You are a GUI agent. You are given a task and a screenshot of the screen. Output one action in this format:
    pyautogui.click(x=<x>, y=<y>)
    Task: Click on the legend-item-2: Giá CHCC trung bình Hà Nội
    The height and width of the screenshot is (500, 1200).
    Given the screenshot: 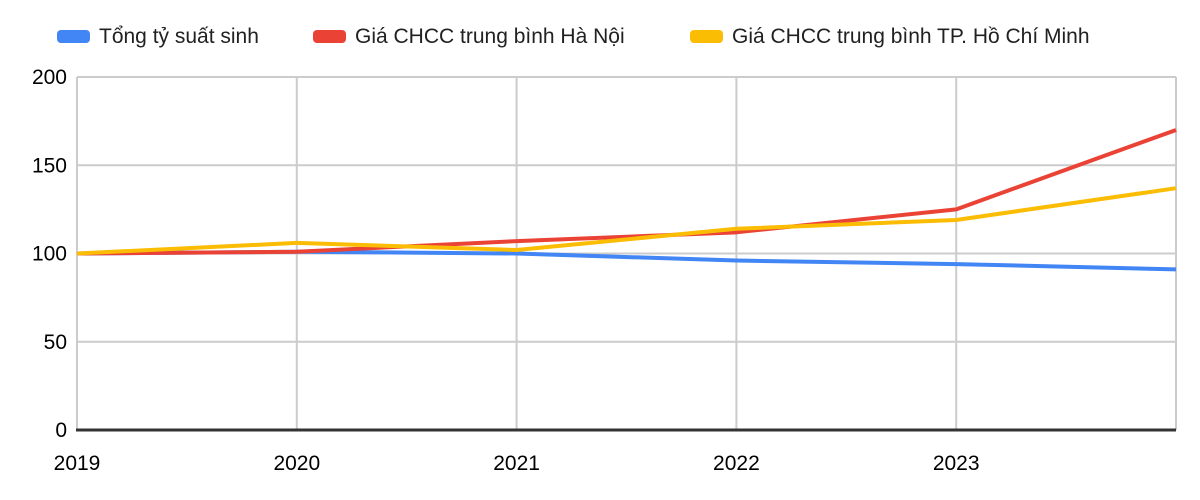 What is the action you would take?
    pyautogui.click(x=469, y=36)
    